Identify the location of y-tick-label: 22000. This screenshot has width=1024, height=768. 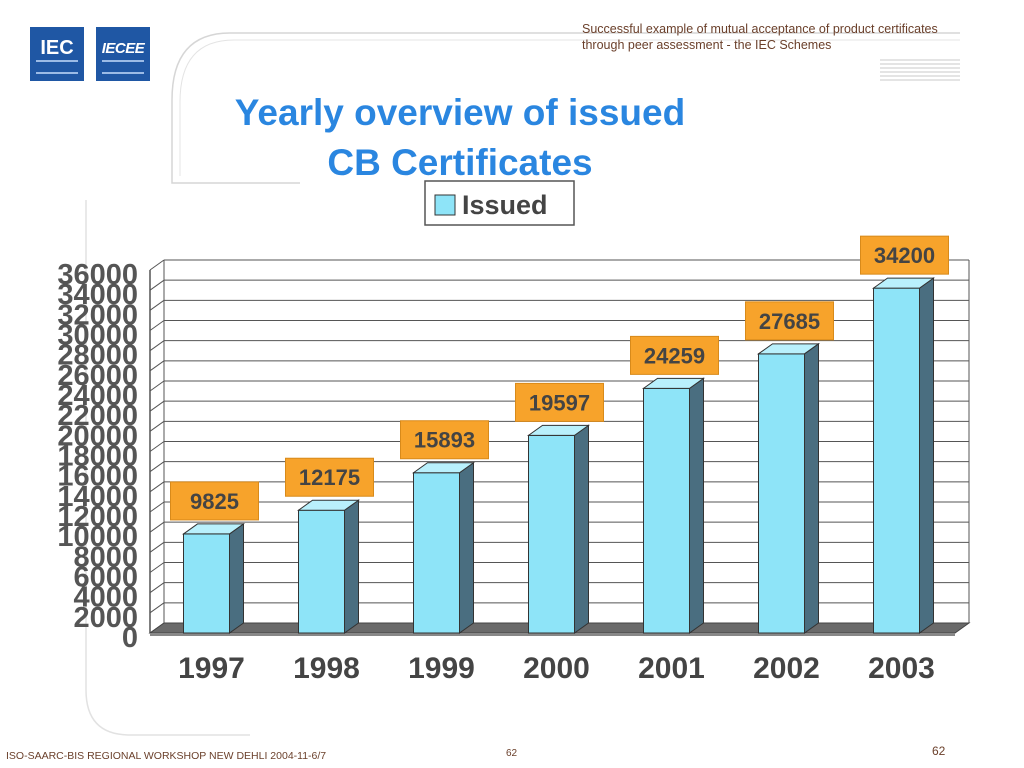
(97, 416).